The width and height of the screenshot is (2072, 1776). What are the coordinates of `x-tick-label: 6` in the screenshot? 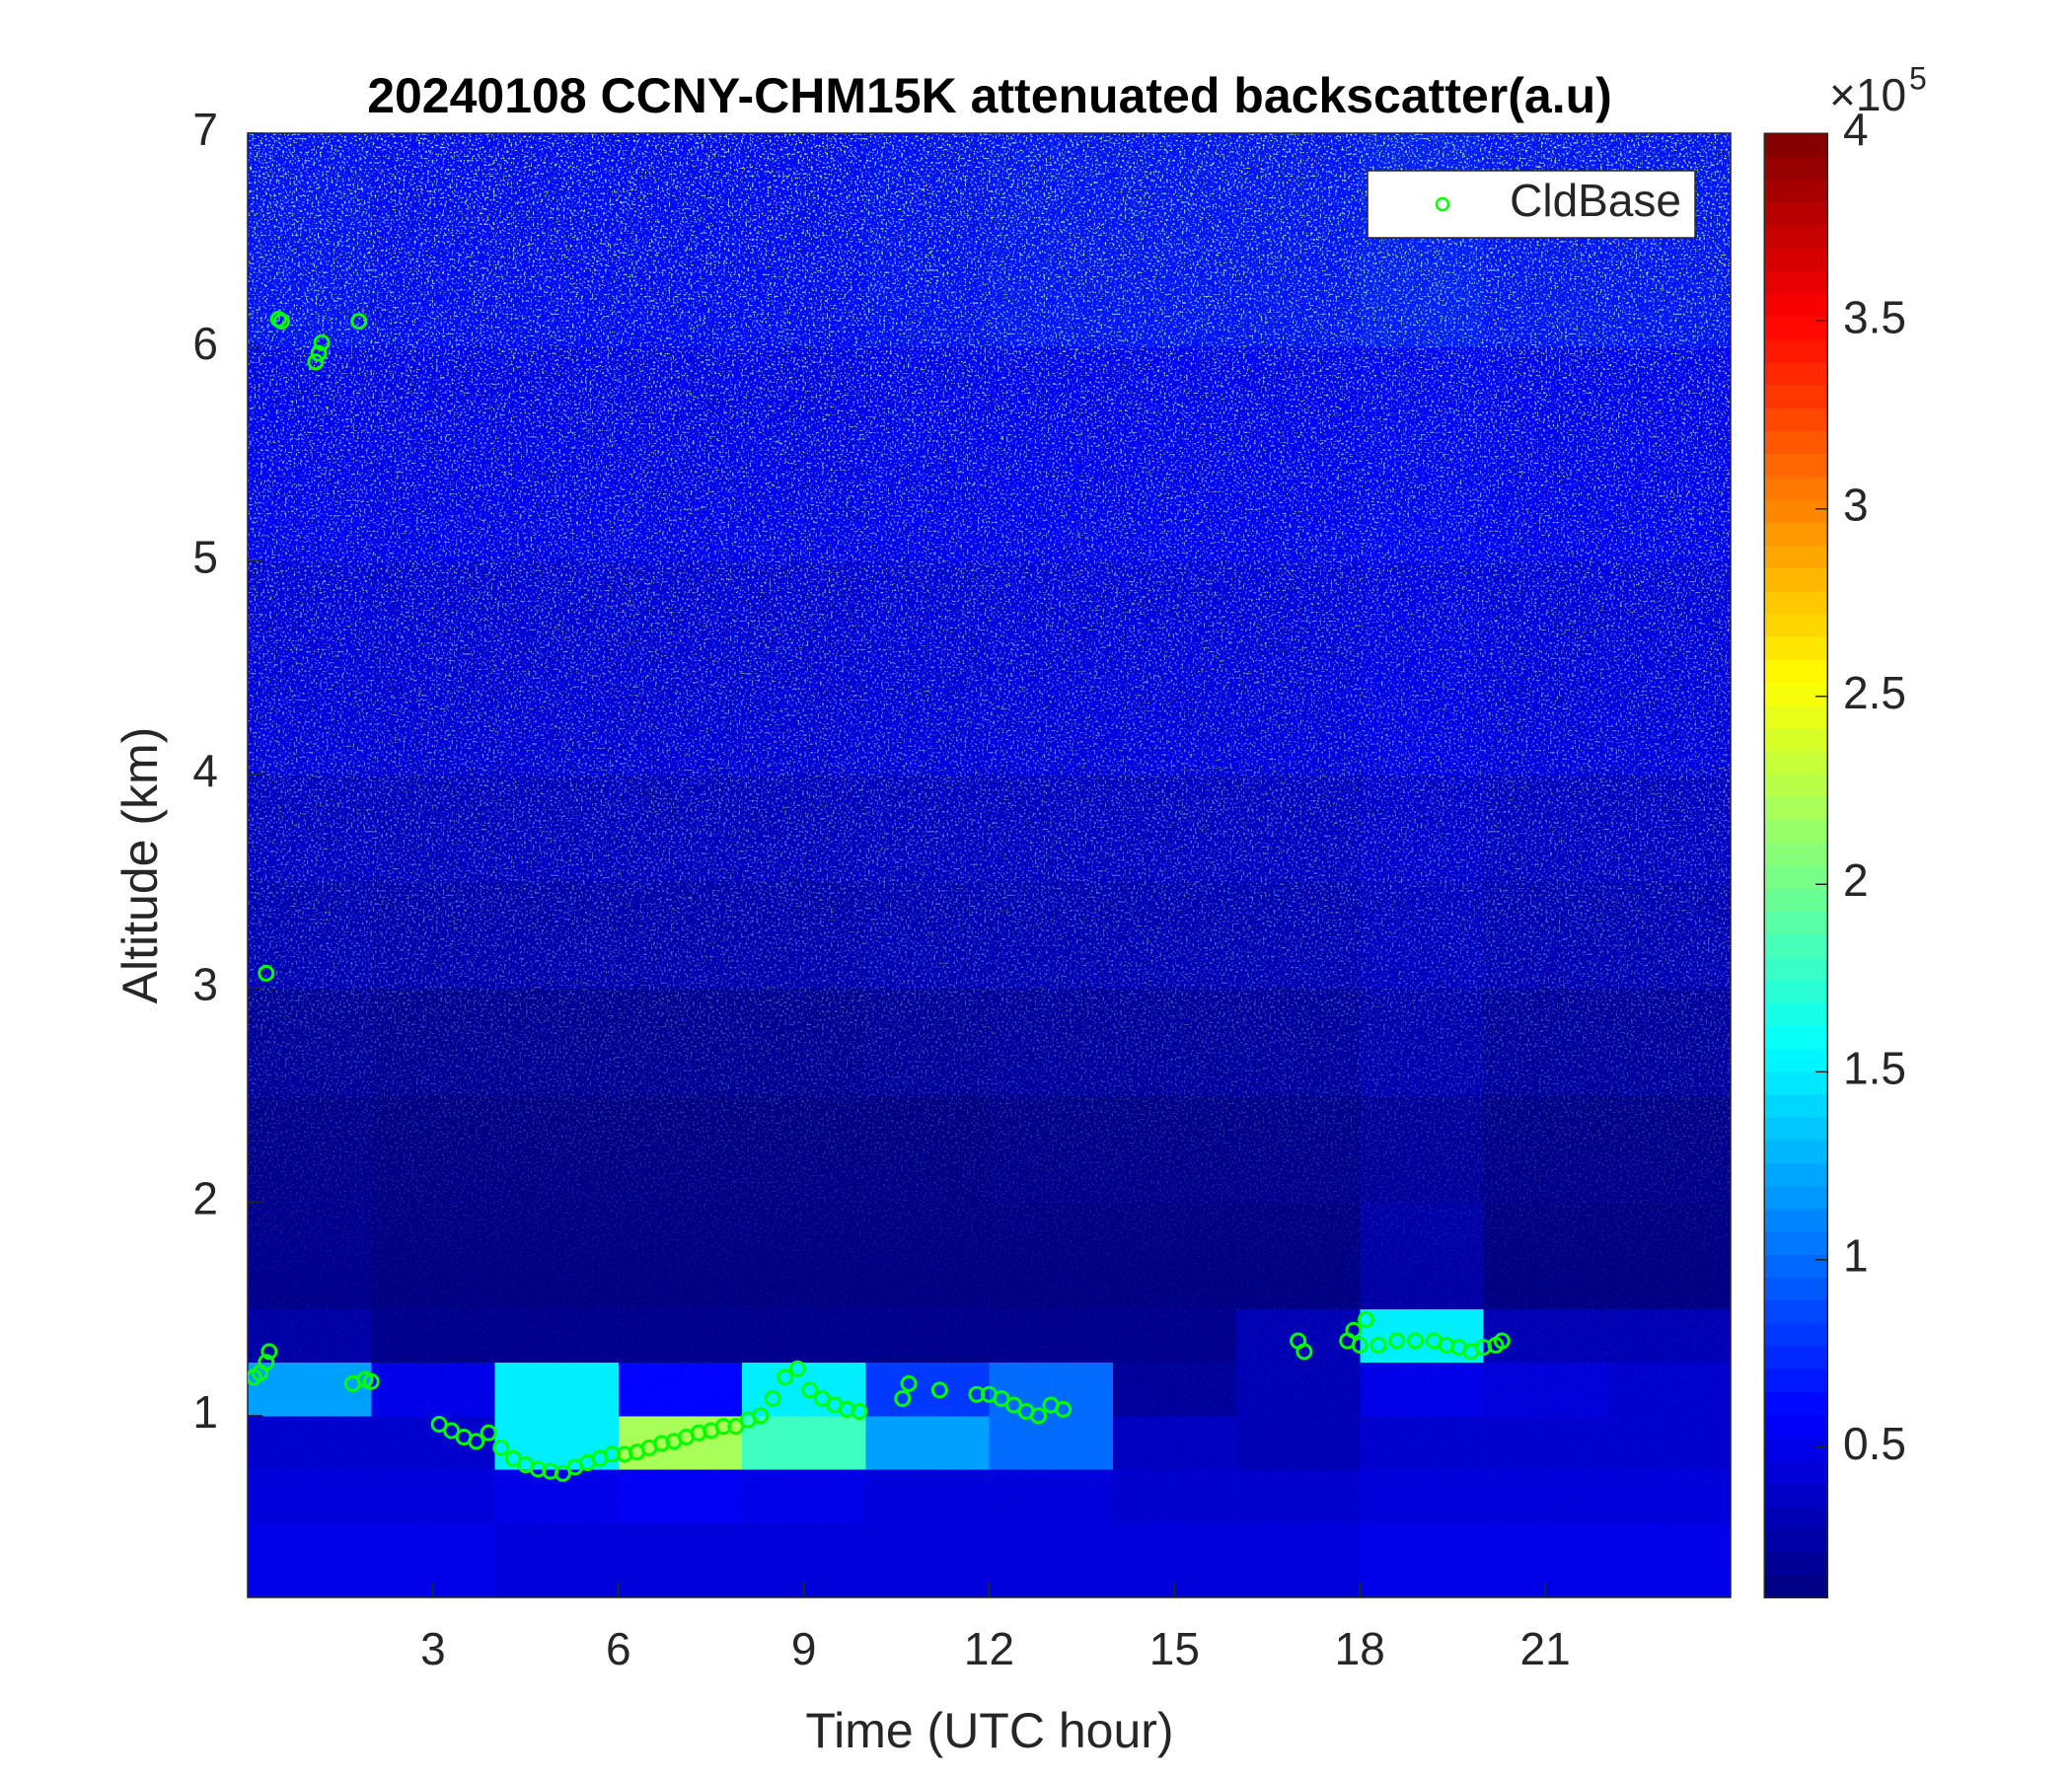 It's located at (618, 1648).